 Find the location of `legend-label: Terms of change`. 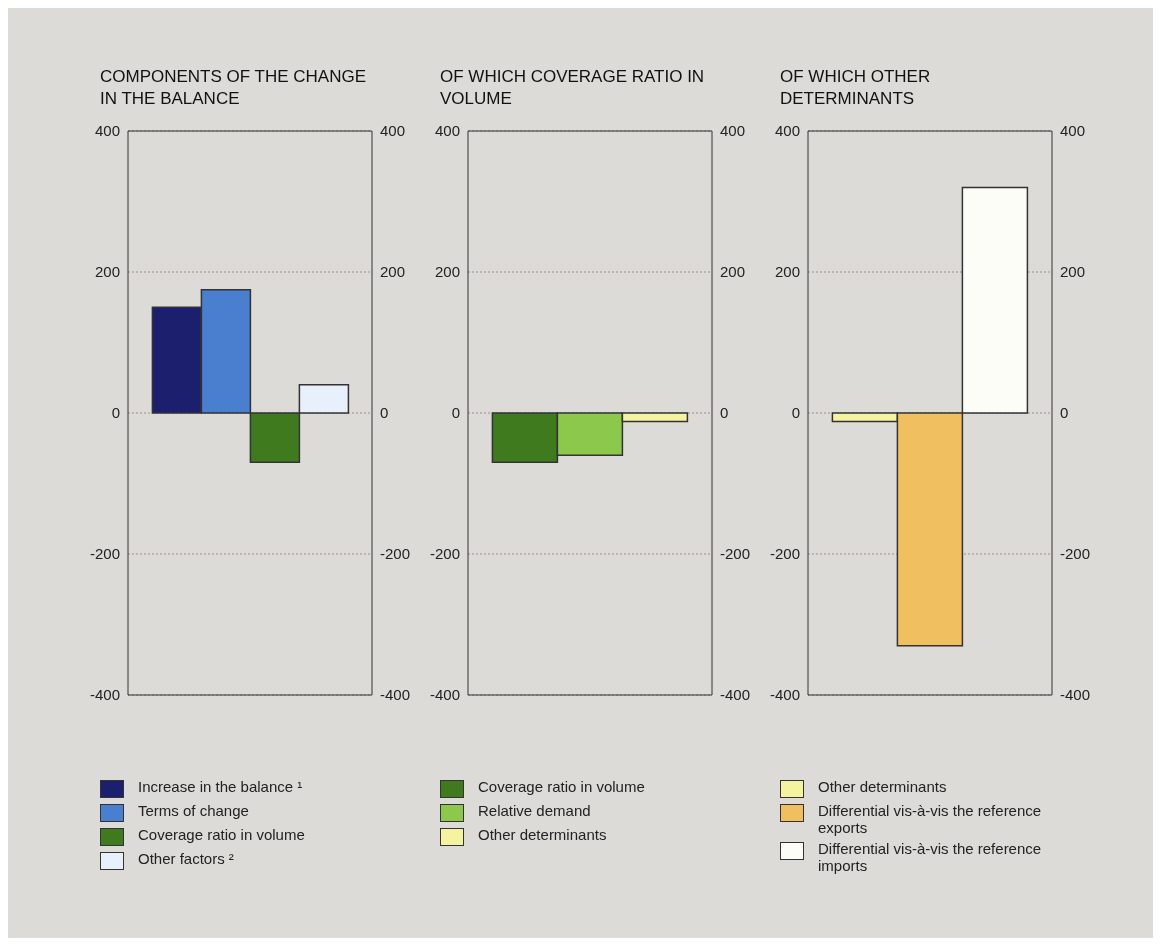

legend-label: Terms of change is located at coordinates (194, 810).